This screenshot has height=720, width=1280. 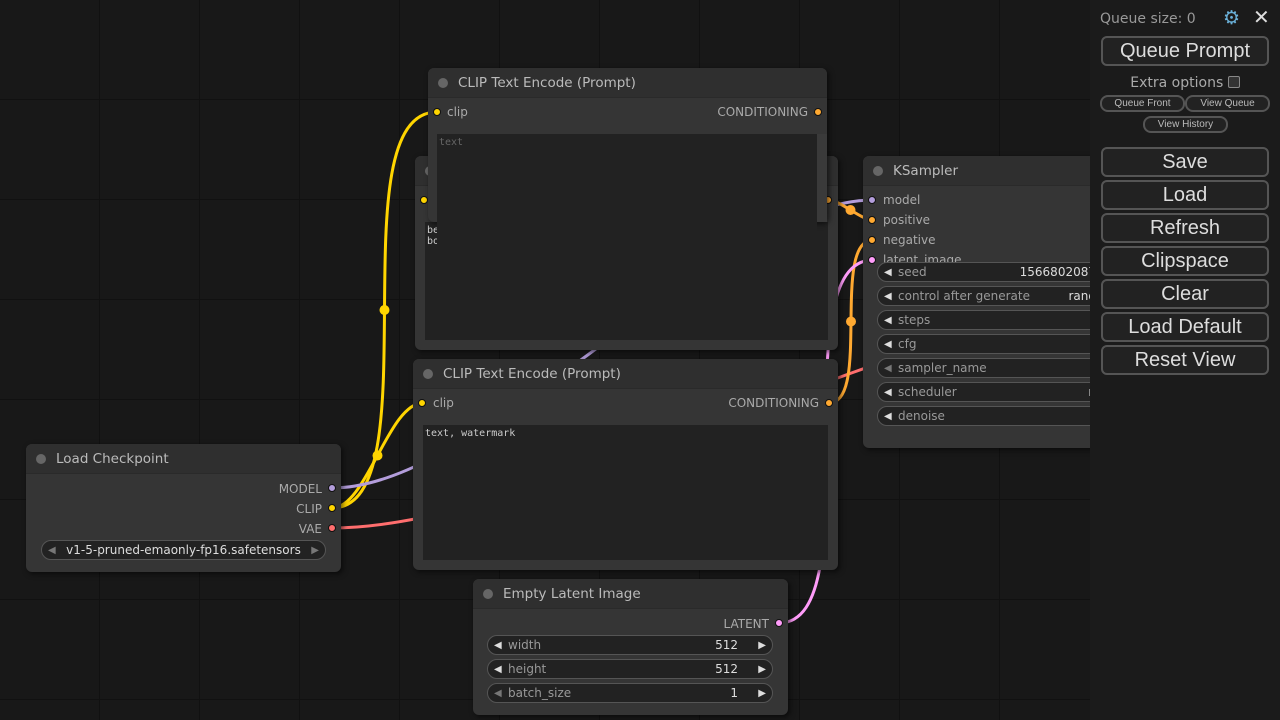 What do you see at coordinates (1177, 83) in the screenshot?
I see `extra-options-label: Extra options` at bounding box center [1177, 83].